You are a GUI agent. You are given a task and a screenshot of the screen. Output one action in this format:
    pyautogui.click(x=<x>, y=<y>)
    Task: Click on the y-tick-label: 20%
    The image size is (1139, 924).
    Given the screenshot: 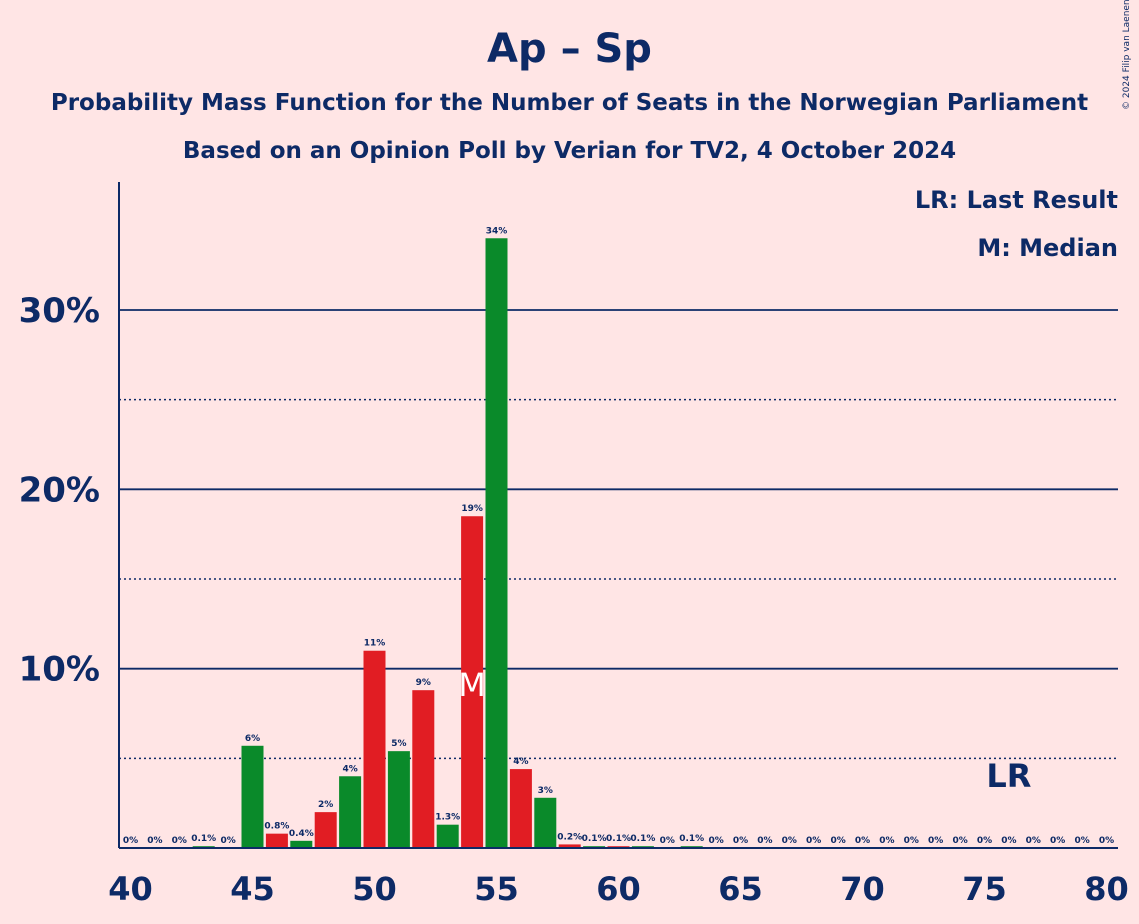 What is the action you would take?
    pyautogui.click(x=59, y=490)
    